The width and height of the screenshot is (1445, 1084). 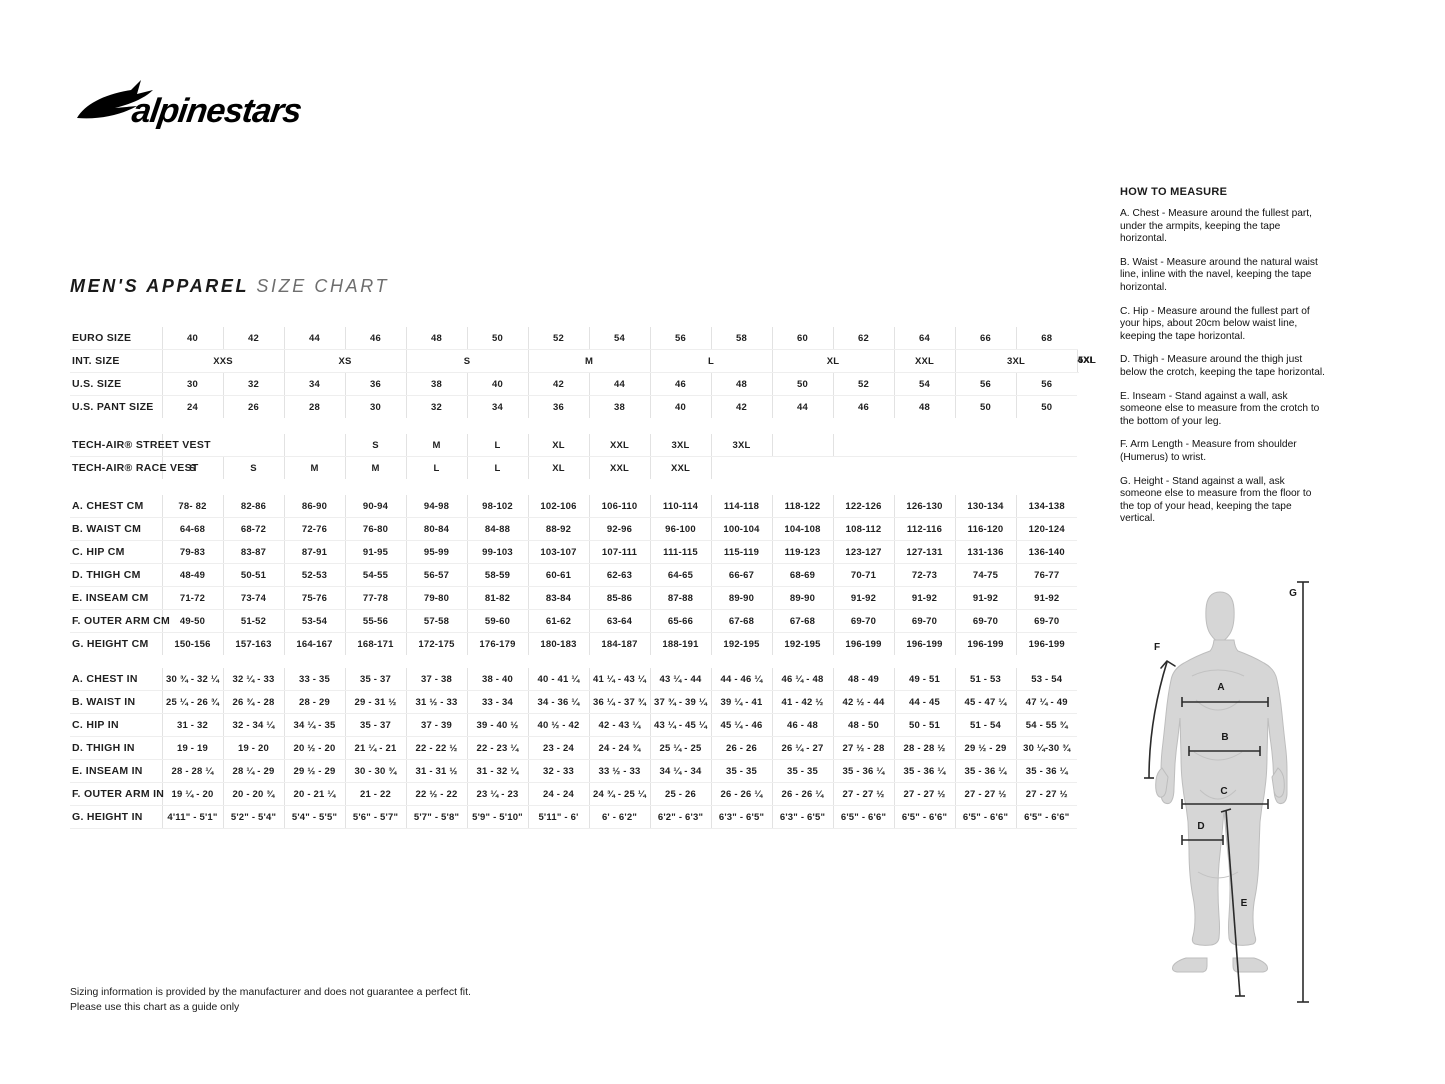 What do you see at coordinates (803, 506) in the screenshot?
I see `chest-cm-cell: 118-122` at bounding box center [803, 506].